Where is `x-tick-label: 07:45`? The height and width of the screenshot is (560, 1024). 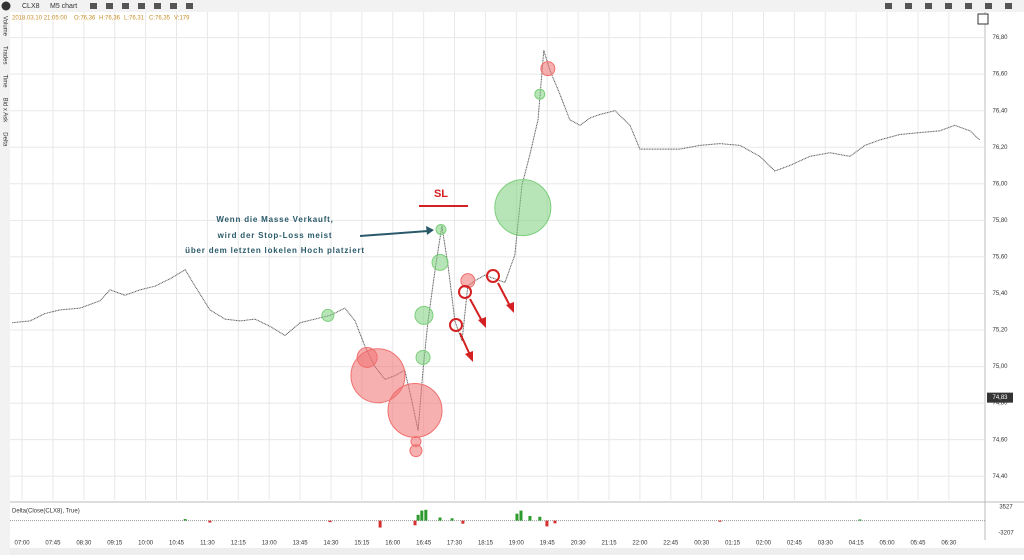 x-tick-label: 07:45 is located at coordinates (53, 544).